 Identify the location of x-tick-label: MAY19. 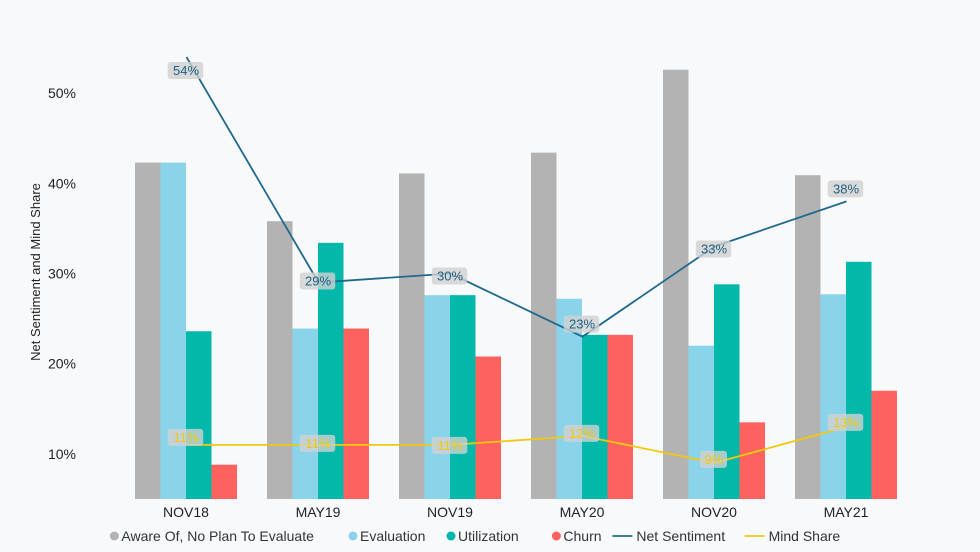
(318, 512).